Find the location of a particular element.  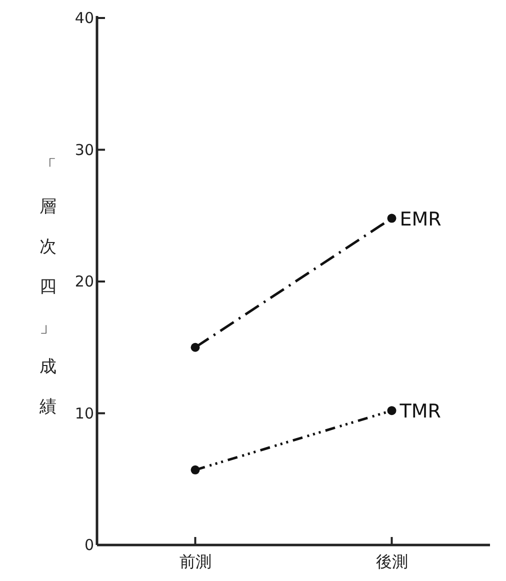

y-tick-label: 40 is located at coordinates (84, 18).